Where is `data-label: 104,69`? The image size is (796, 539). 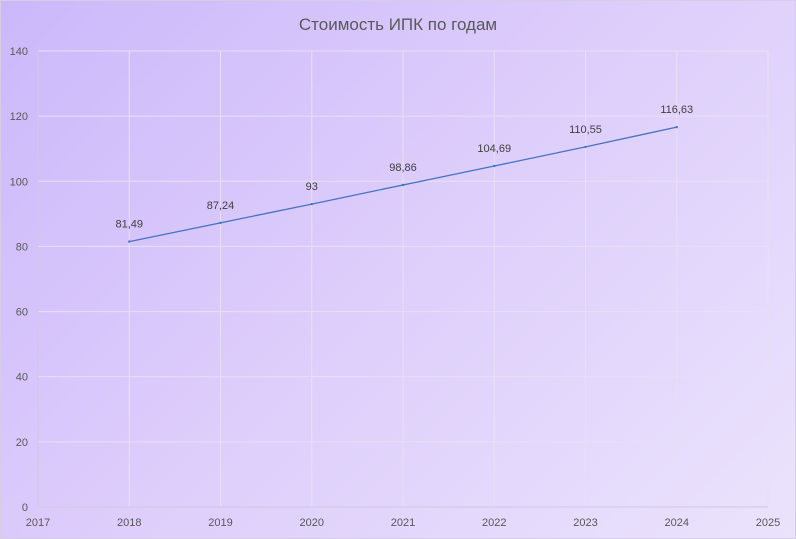 data-label: 104,69 is located at coordinates (494, 149).